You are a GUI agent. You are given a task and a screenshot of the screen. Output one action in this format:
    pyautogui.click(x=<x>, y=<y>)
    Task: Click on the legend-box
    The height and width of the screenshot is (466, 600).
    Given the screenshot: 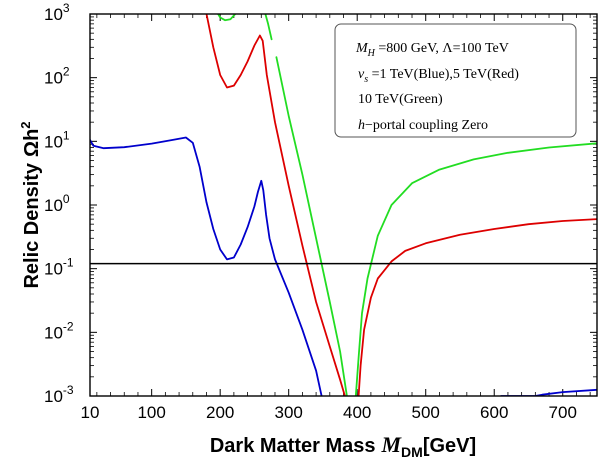 What is the action you would take?
    pyautogui.click(x=455, y=80)
    